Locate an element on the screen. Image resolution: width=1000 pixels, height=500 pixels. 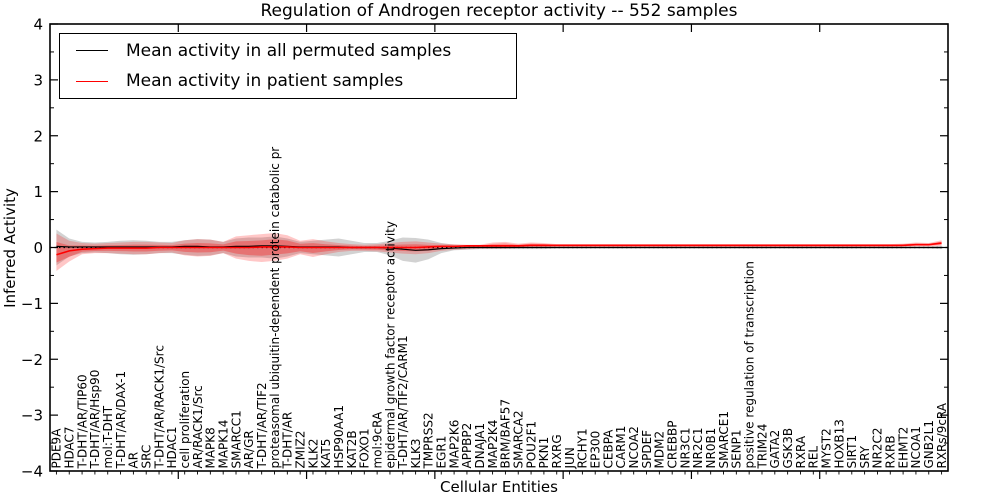
x-tick-label: T-DHT/AR/RACK1/Src is located at coordinates (159, 407).